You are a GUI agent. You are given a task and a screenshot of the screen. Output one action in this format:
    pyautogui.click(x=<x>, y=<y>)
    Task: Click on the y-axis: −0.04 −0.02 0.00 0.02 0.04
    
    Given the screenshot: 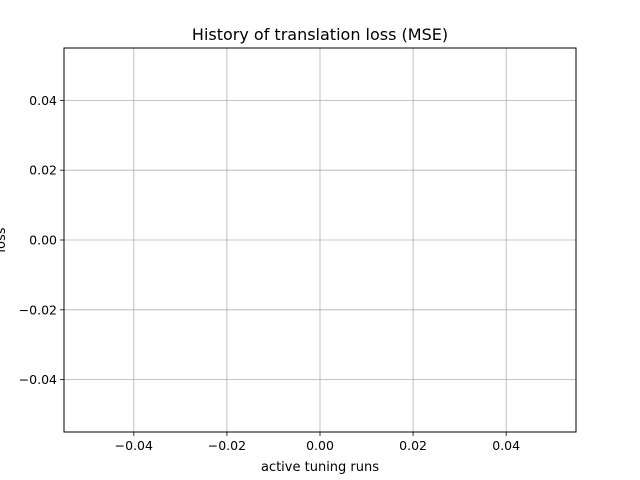 What is the action you would take?
    pyautogui.click(x=41, y=240)
    